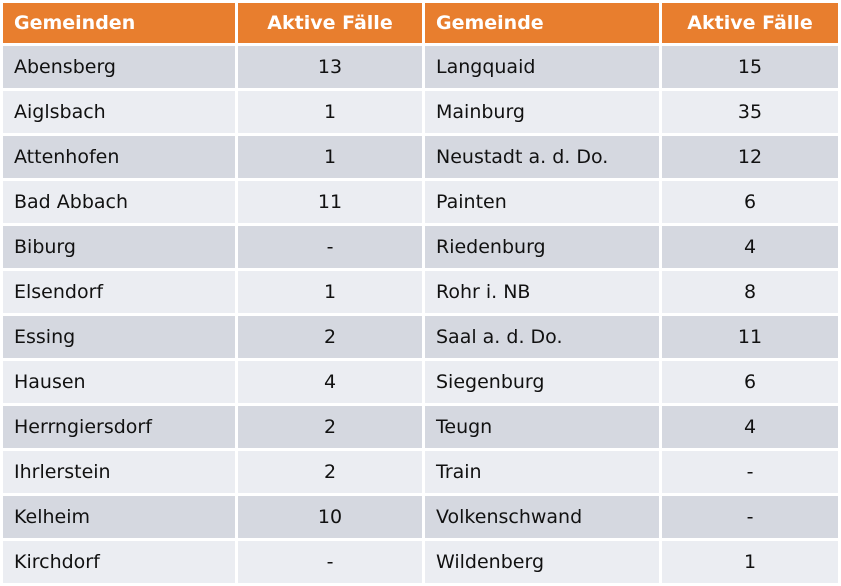  What do you see at coordinates (542, 292) in the screenshot?
I see `gemeinde-name-cell-right: Rohr i. NB` at bounding box center [542, 292].